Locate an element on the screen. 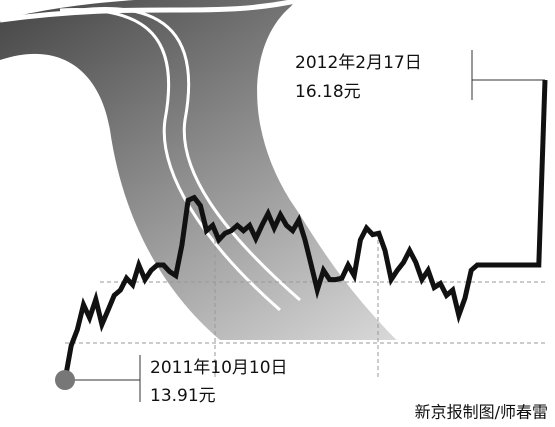 The height and width of the screenshot is (427, 555). annotation-date: 2011年10月10日 is located at coordinates (219, 368).